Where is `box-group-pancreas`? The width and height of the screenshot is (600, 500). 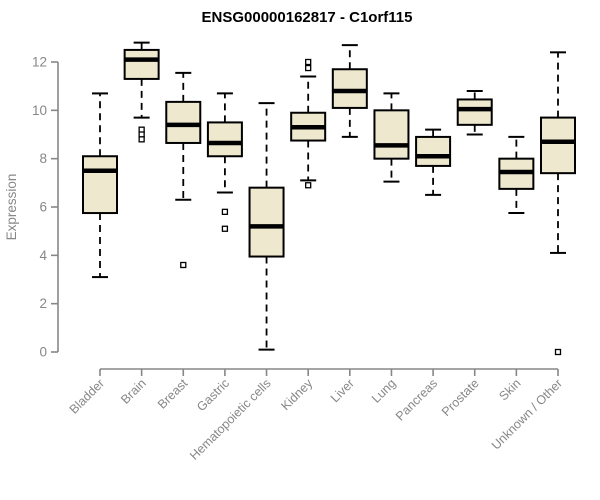 box-group-pancreas is located at coordinates (433, 162).